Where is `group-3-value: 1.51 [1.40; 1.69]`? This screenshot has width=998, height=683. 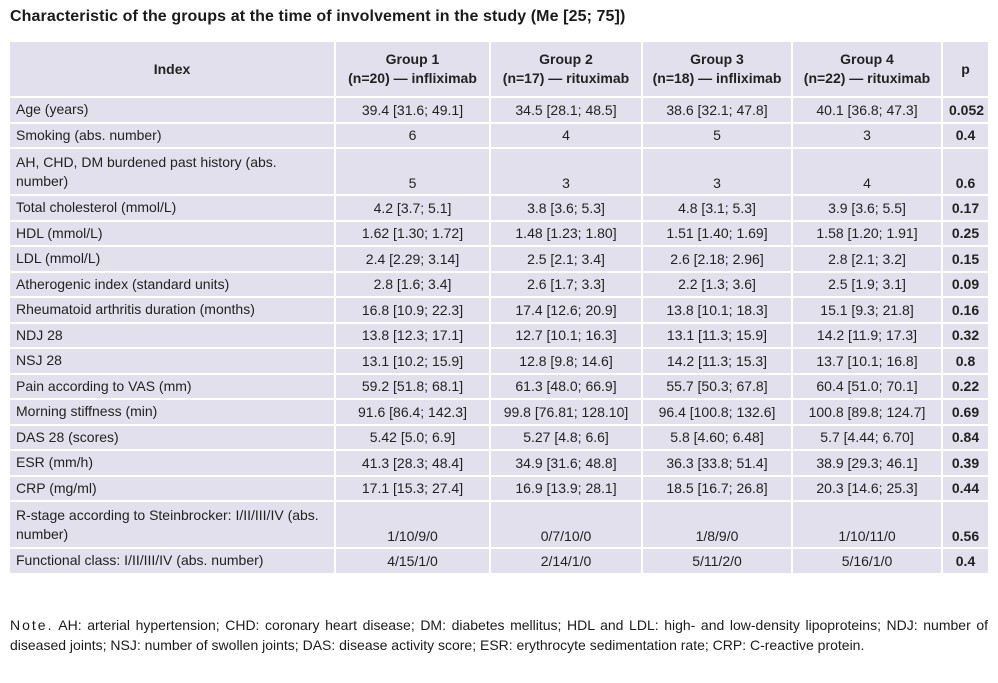 group-3-value: 1.51 [1.40; 1.69] is located at coordinates (717, 233).